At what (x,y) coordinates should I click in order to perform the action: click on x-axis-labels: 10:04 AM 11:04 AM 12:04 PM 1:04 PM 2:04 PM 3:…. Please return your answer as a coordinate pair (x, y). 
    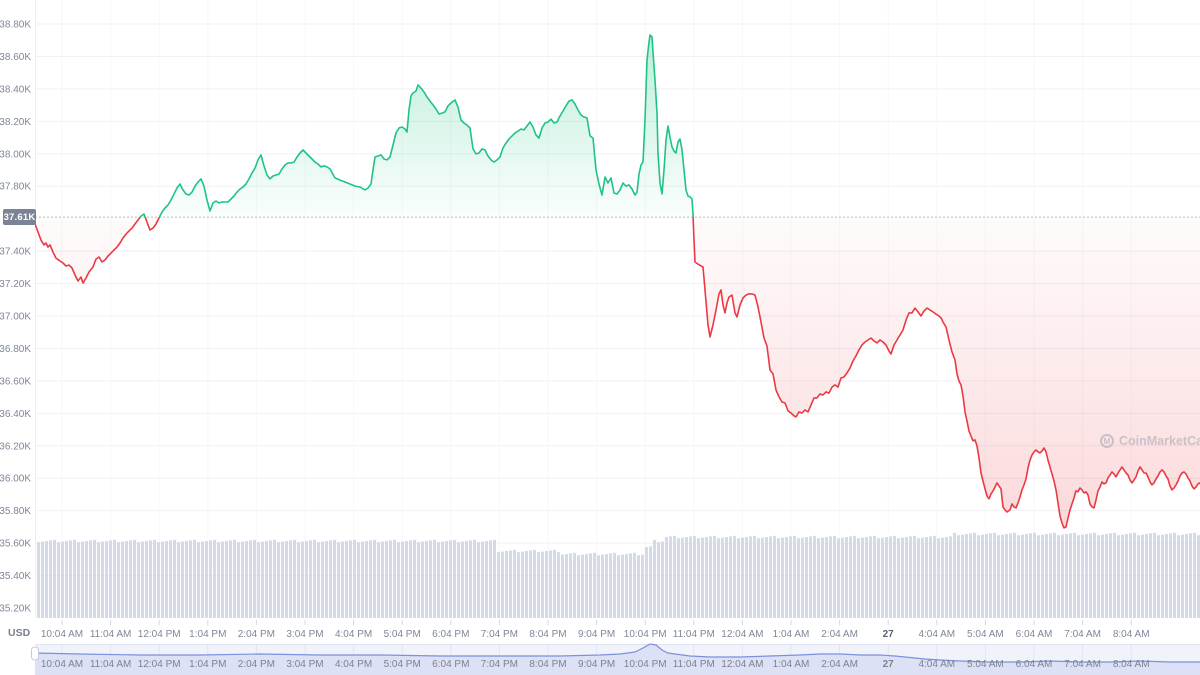
    Looking at the image, I should click on (595, 630).